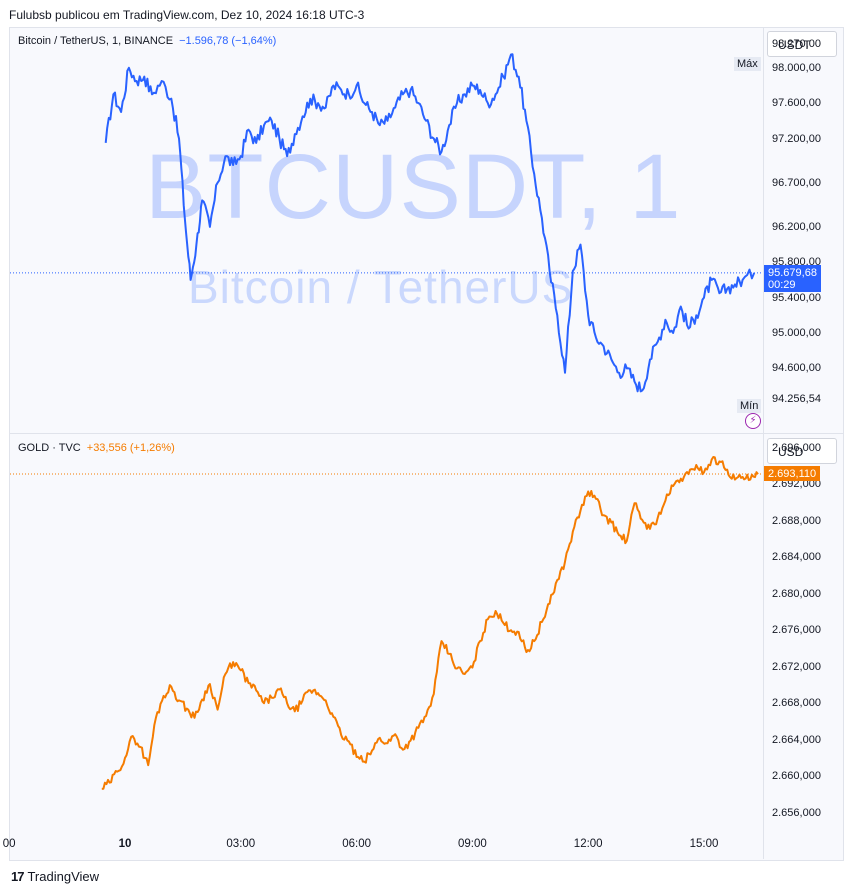 This screenshot has height=894, width=851. I want to click on btc-last-price-tag: 95.679,68 00:29, so click(792, 278).